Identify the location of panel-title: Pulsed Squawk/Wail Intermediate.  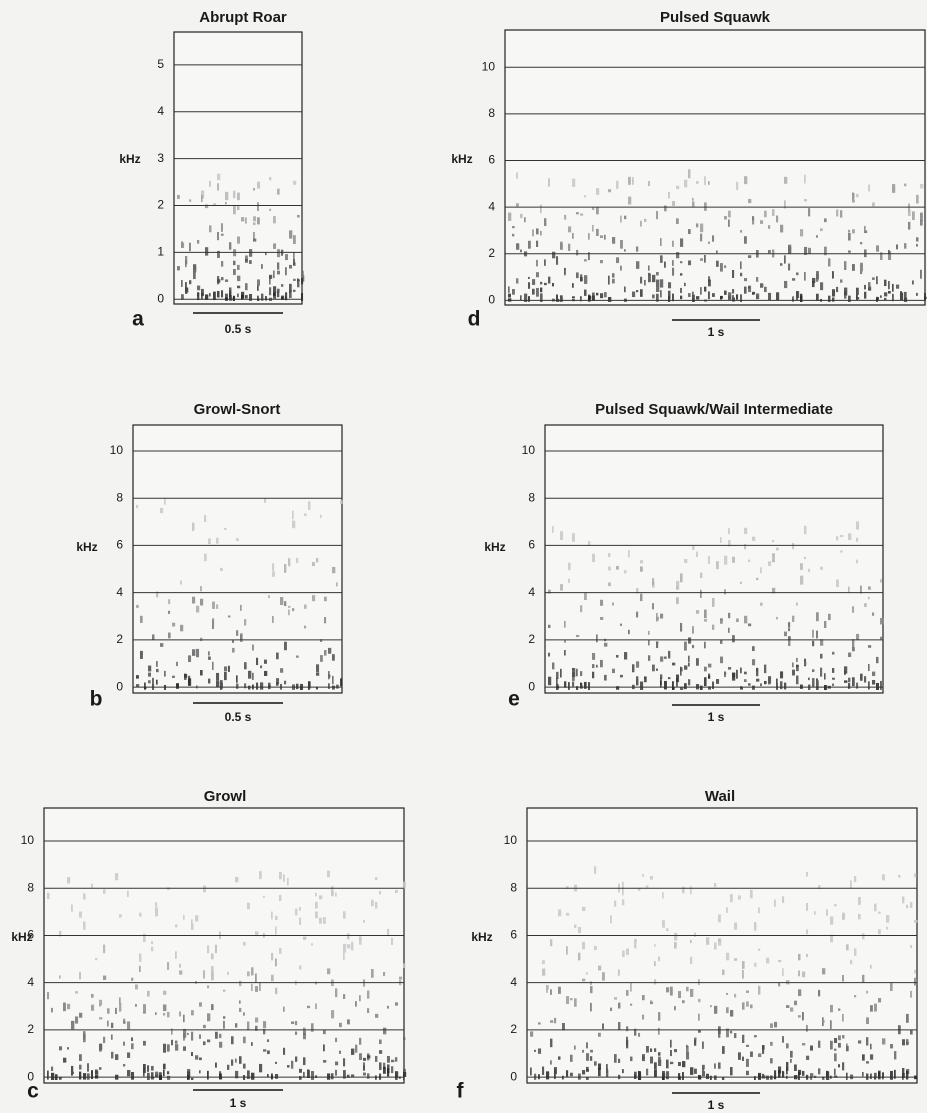
(714, 409).